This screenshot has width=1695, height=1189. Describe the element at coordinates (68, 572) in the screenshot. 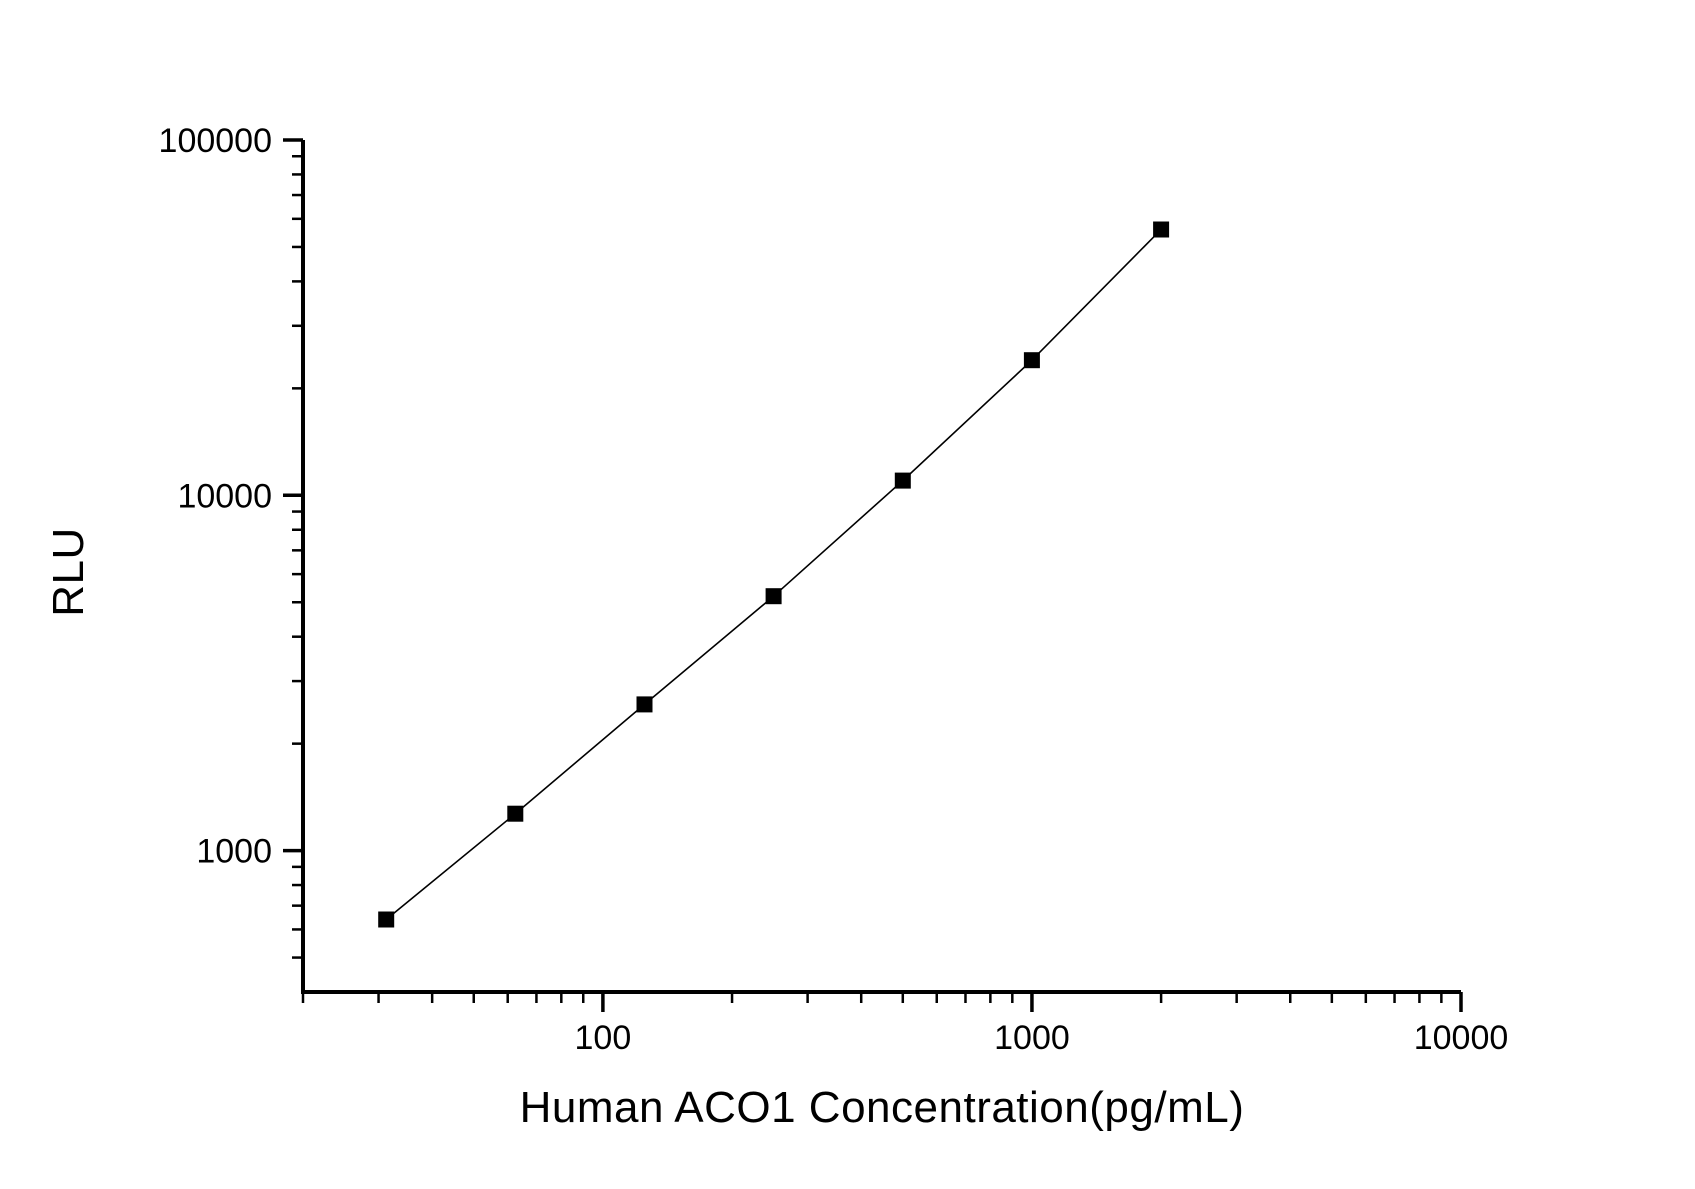

I see `y-axis-title: RLU` at that location.